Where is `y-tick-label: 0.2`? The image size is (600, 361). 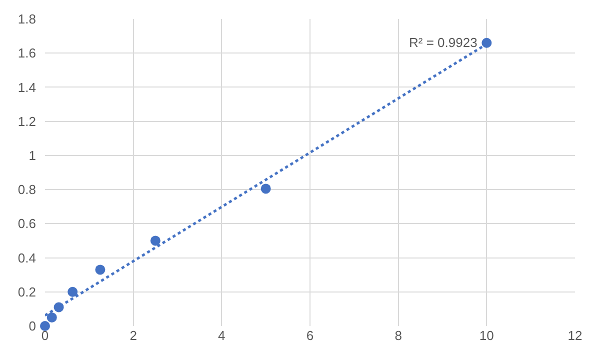 y-tick-label: 0.2 is located at coordinates (27, 292).